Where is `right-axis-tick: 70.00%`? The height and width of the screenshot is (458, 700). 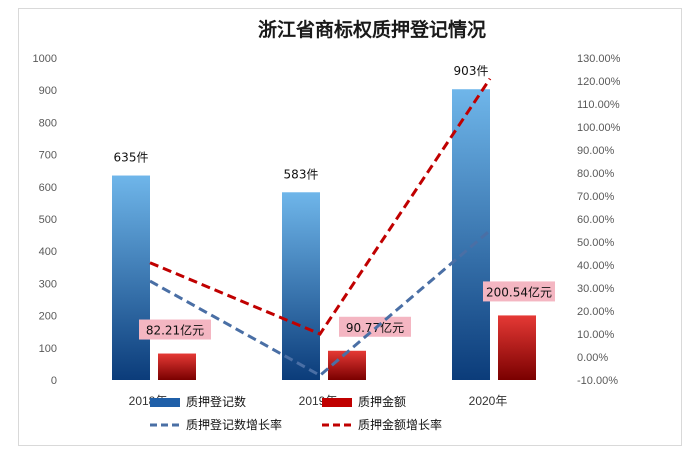 right-axis-tick: 70.00% is located at coordinates (596, 197).